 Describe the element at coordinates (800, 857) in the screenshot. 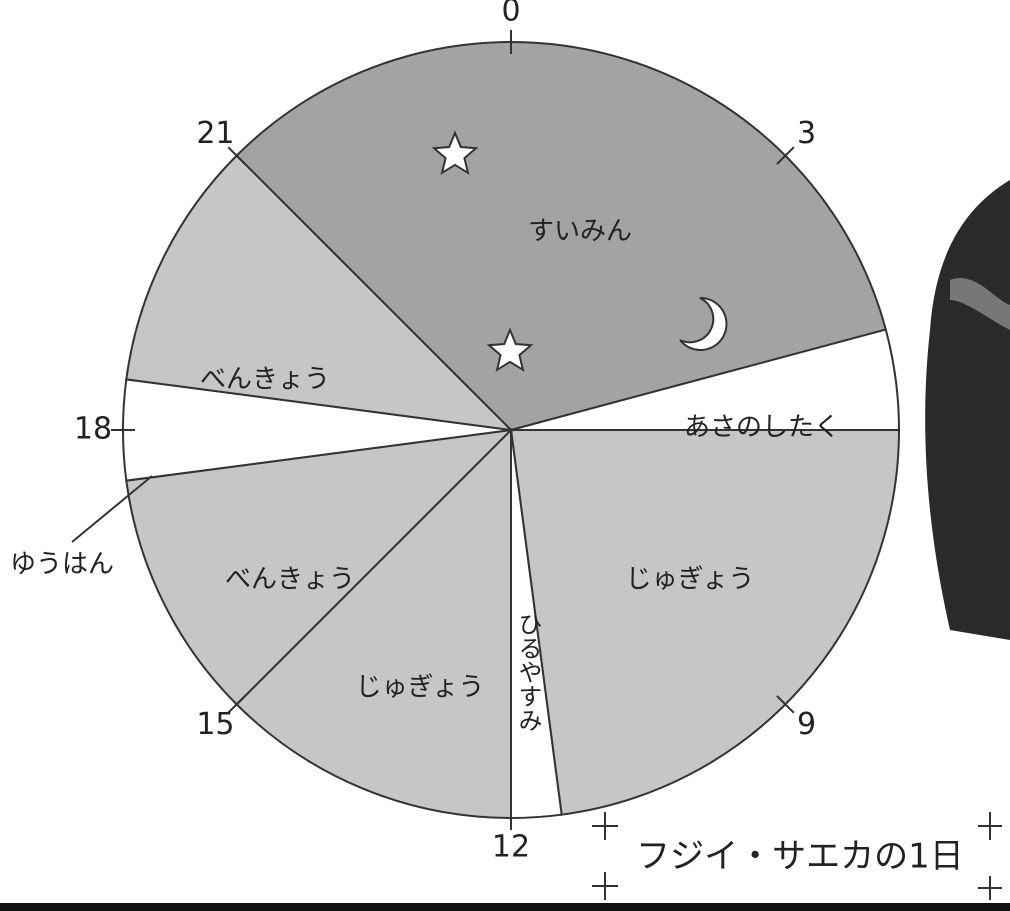

I see `chart-title: フジイ・サエカの1日` at that location.